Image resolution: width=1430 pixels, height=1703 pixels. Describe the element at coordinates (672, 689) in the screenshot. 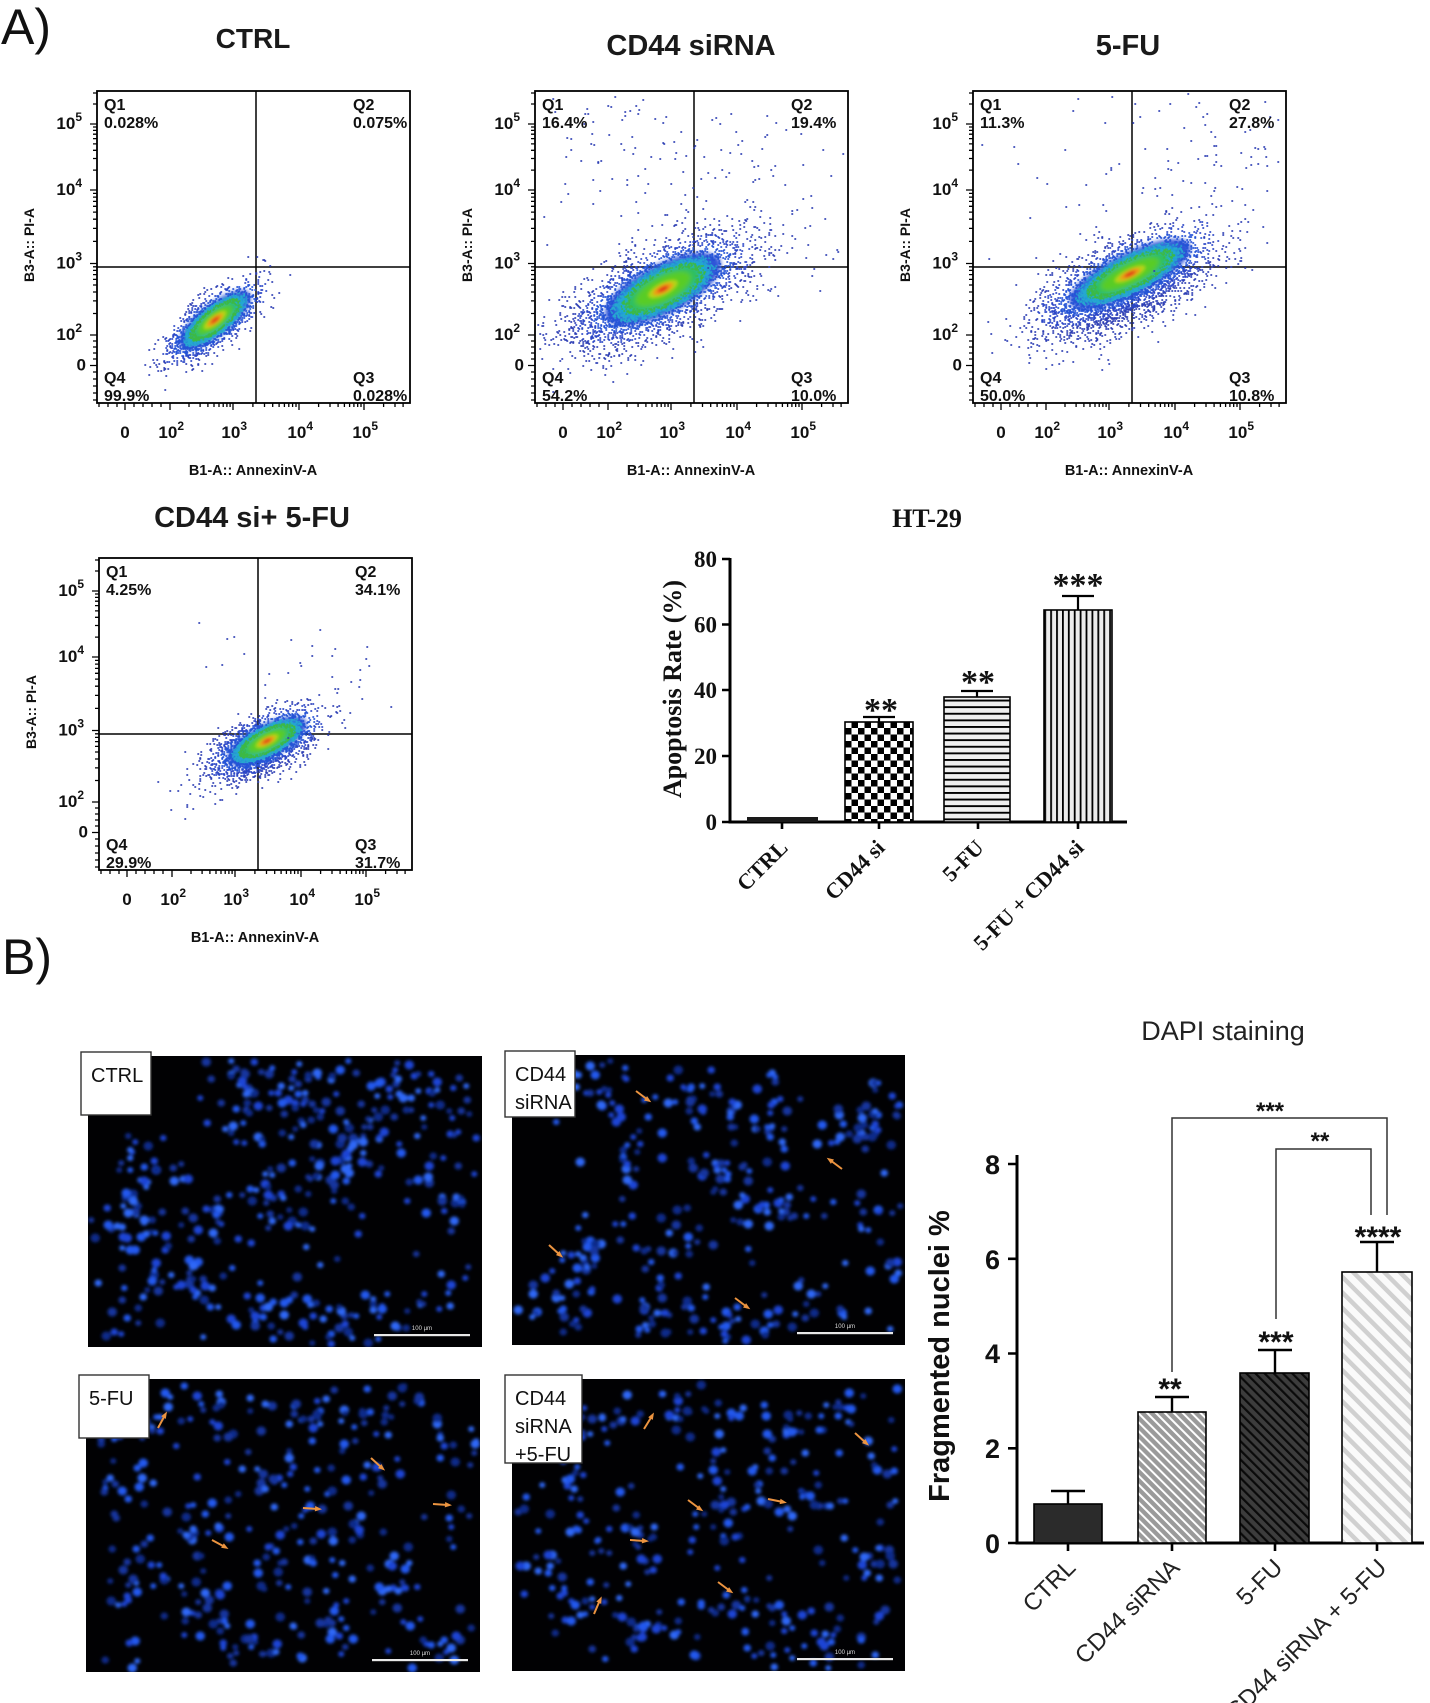

I see `svg-text: Apoptosis Rate (%)` at that location.